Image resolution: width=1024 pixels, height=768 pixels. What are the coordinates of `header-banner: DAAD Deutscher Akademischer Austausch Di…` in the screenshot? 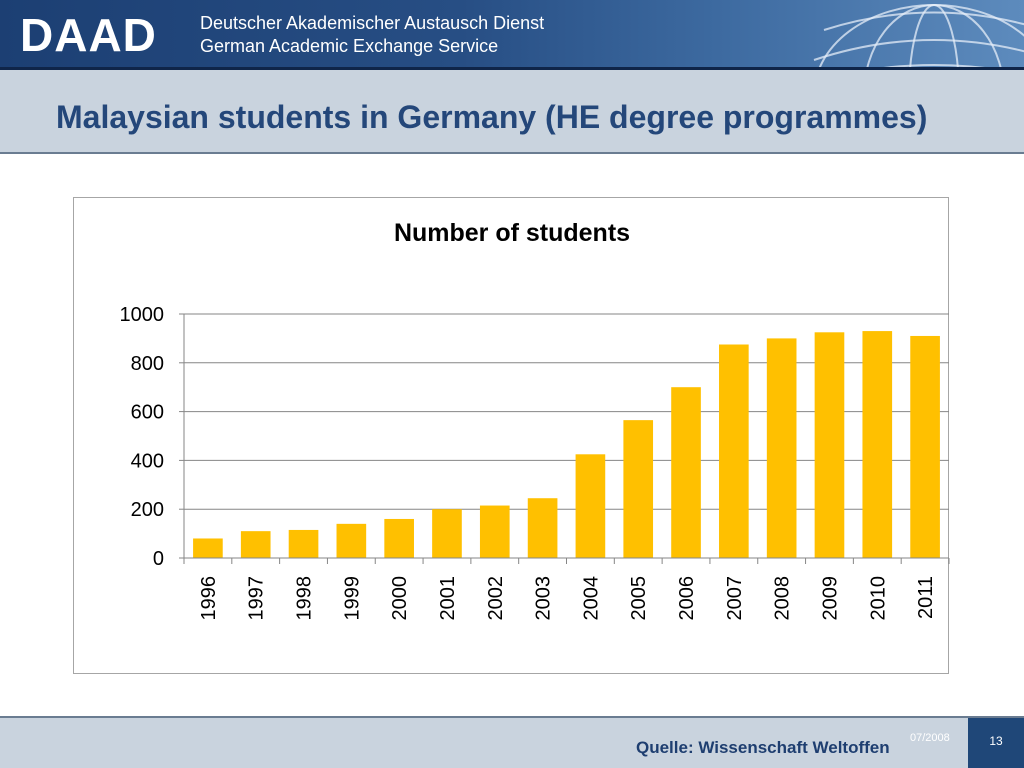 It's located at (512, 35).